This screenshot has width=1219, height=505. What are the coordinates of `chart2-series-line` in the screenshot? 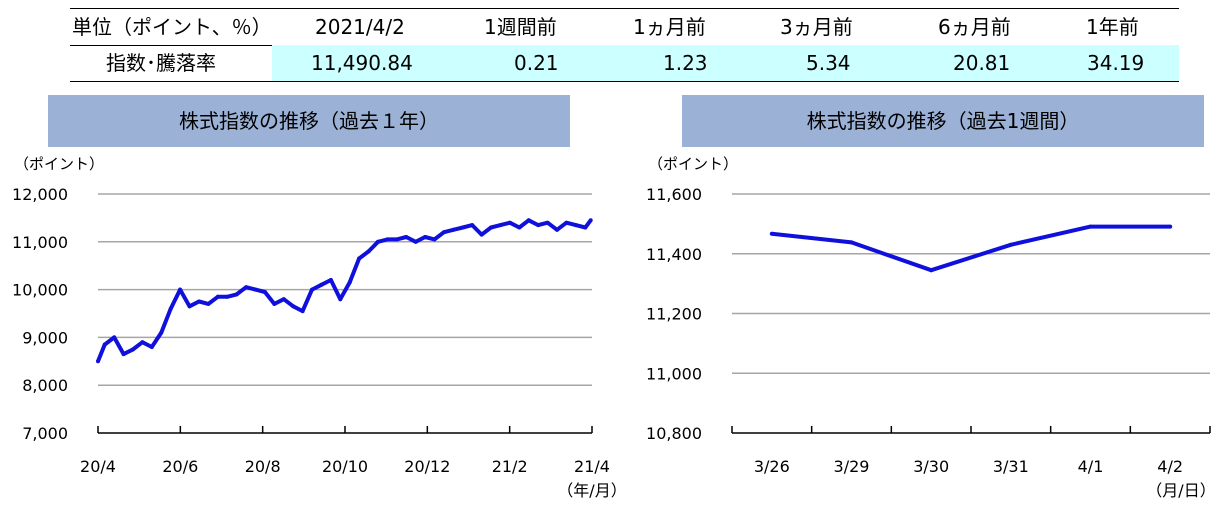 It's located at (971, 248).